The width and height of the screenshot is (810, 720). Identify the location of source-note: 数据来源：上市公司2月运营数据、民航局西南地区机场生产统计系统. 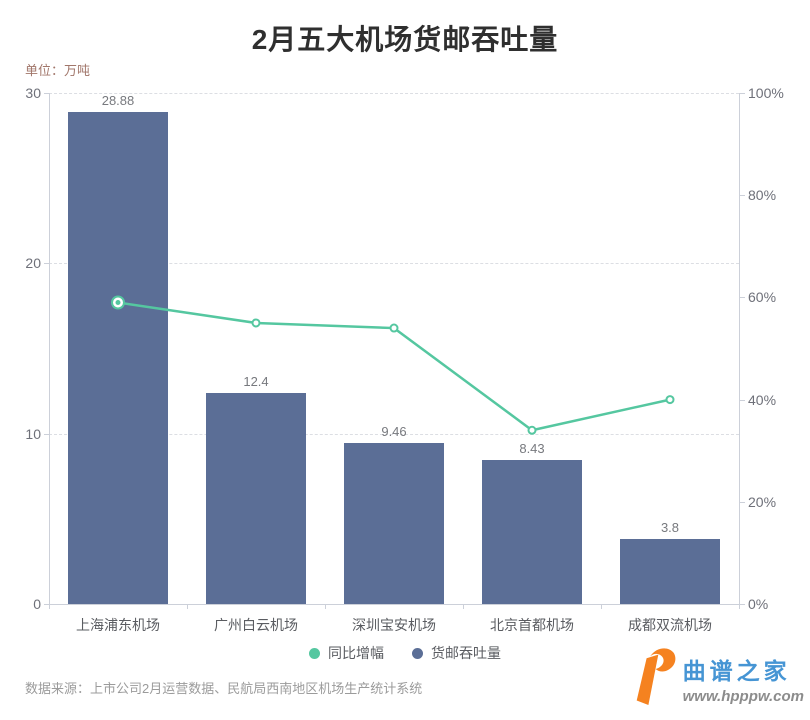
(224, 688).